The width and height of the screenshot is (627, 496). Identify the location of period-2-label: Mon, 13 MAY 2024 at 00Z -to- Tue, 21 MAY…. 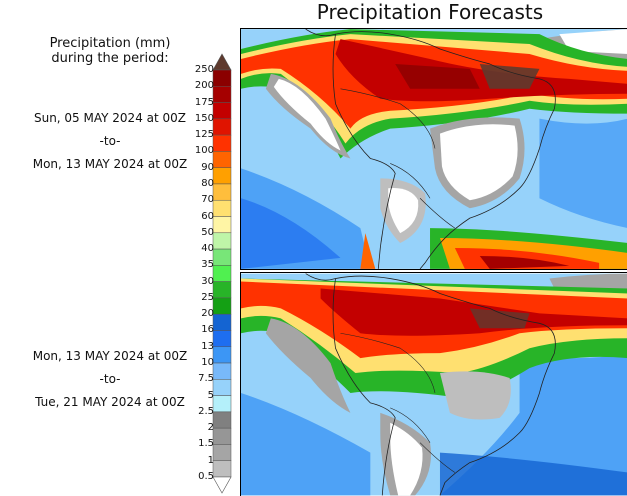
(110, 379).